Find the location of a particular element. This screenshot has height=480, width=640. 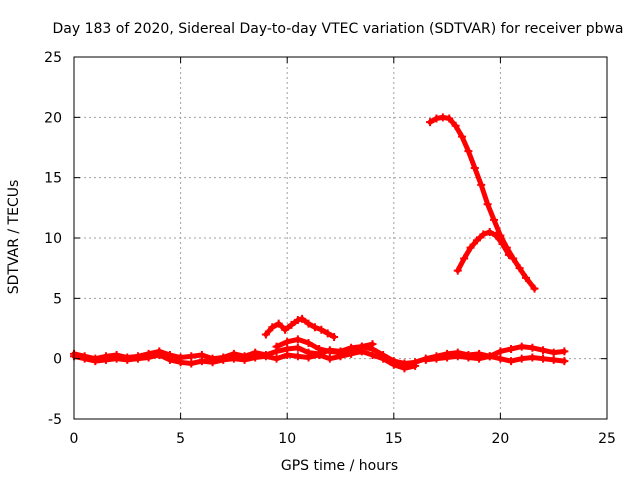

y-tick-label: 5 is located at coordinates (57, 299).